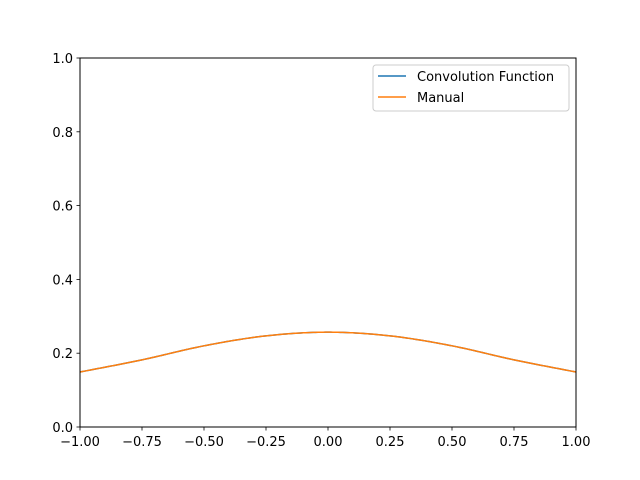 The width and height of the screenshot is (640, 480). I want to click on x-tick-label: 0.50, so click(452, 442).